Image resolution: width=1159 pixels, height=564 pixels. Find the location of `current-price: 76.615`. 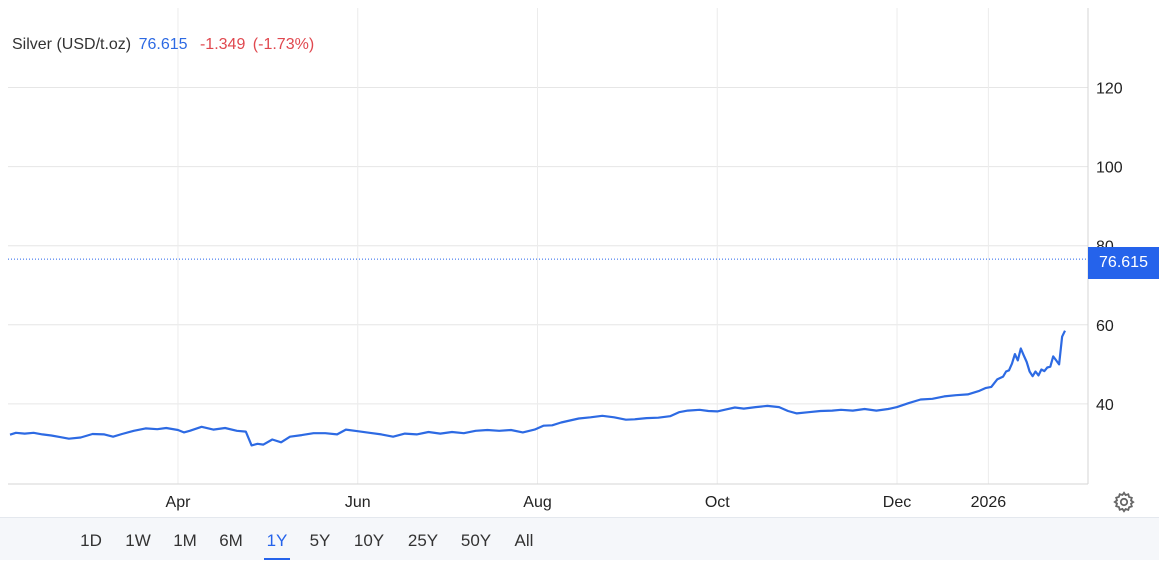

current-price: 76.615 is located at coordinates (163, 44).